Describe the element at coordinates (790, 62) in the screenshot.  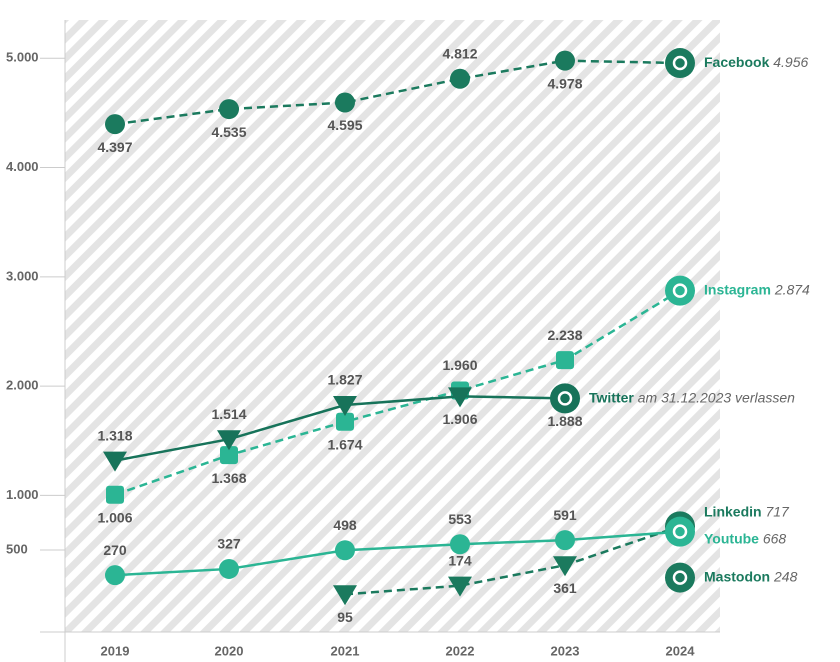
I see `end-value: 4.956` at that location.